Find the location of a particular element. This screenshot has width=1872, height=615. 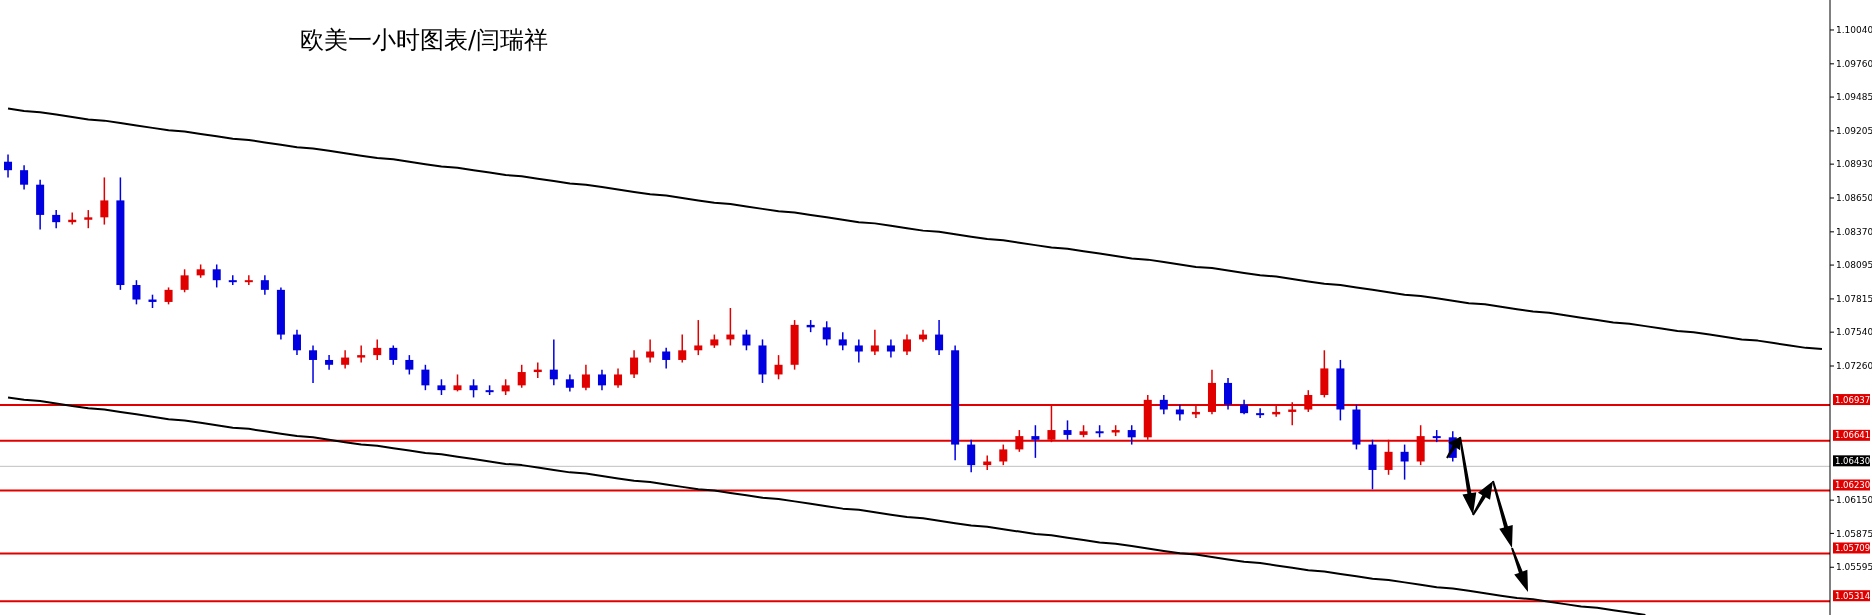

y-tick-label: 1.05595 is located at coordinates (1854, 567).